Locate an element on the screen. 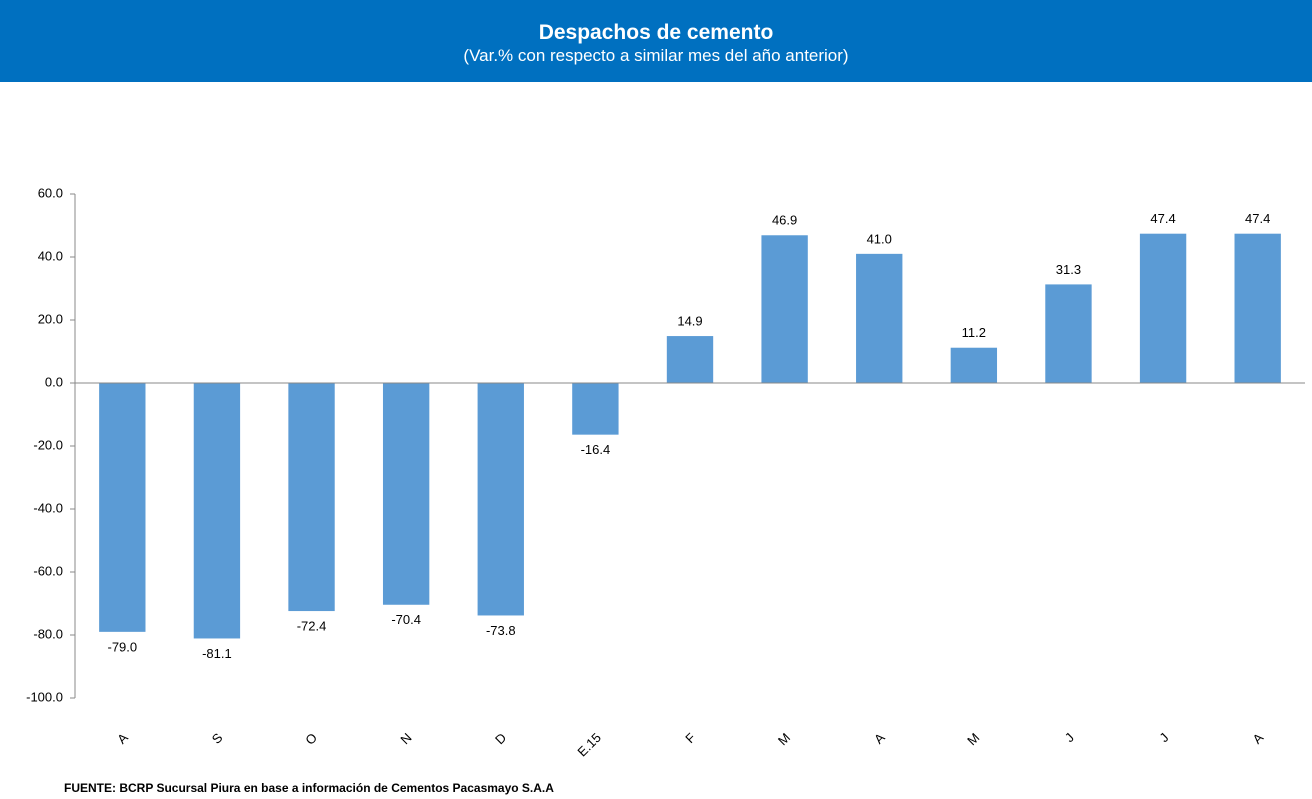 Image resolution: width=1312 pixels, height=799 pixels. y-tick-label: 20.0 is located at coordinates (50, 318).